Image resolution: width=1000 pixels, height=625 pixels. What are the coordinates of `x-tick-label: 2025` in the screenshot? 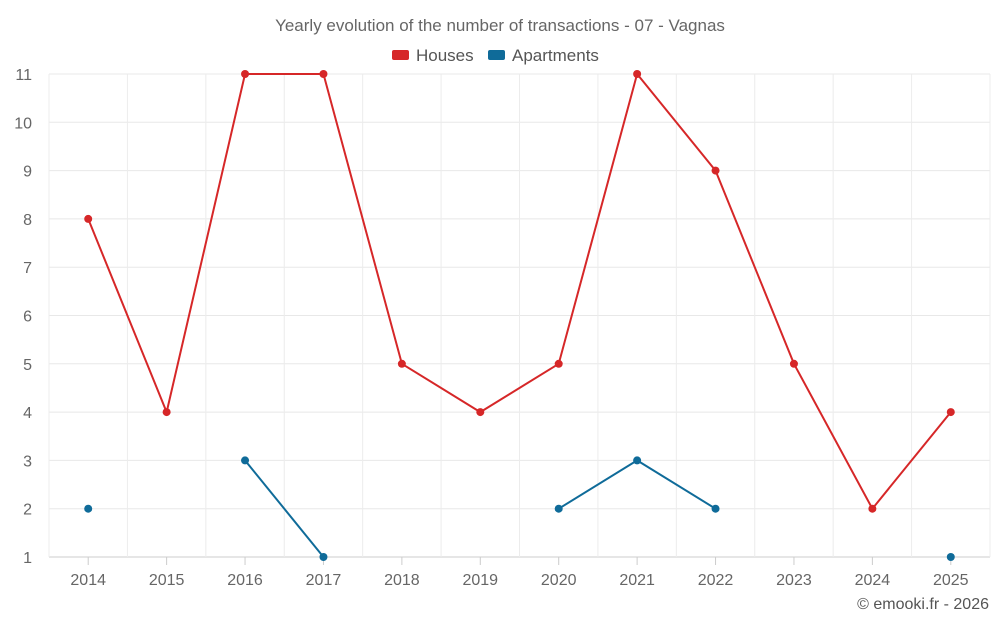 It's located at (951, 580).